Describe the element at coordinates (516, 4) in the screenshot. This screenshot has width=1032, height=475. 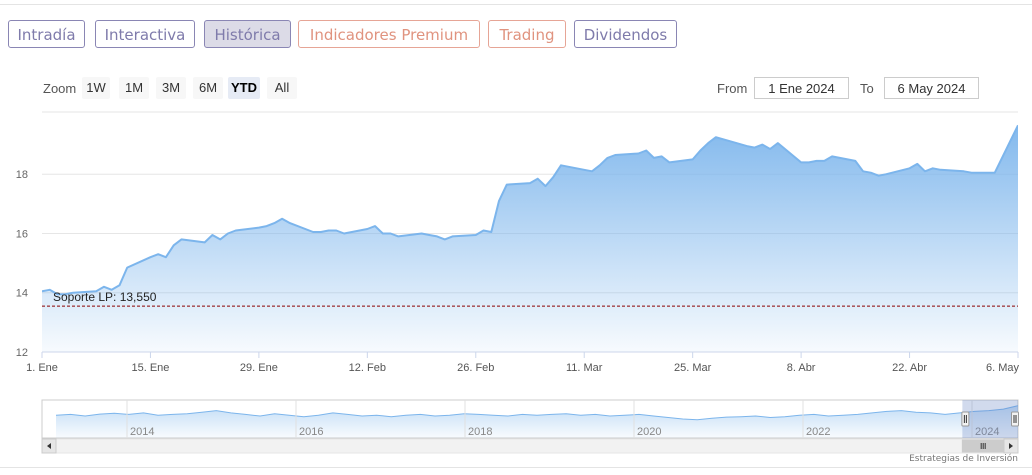
I see `top-divider` at that location.